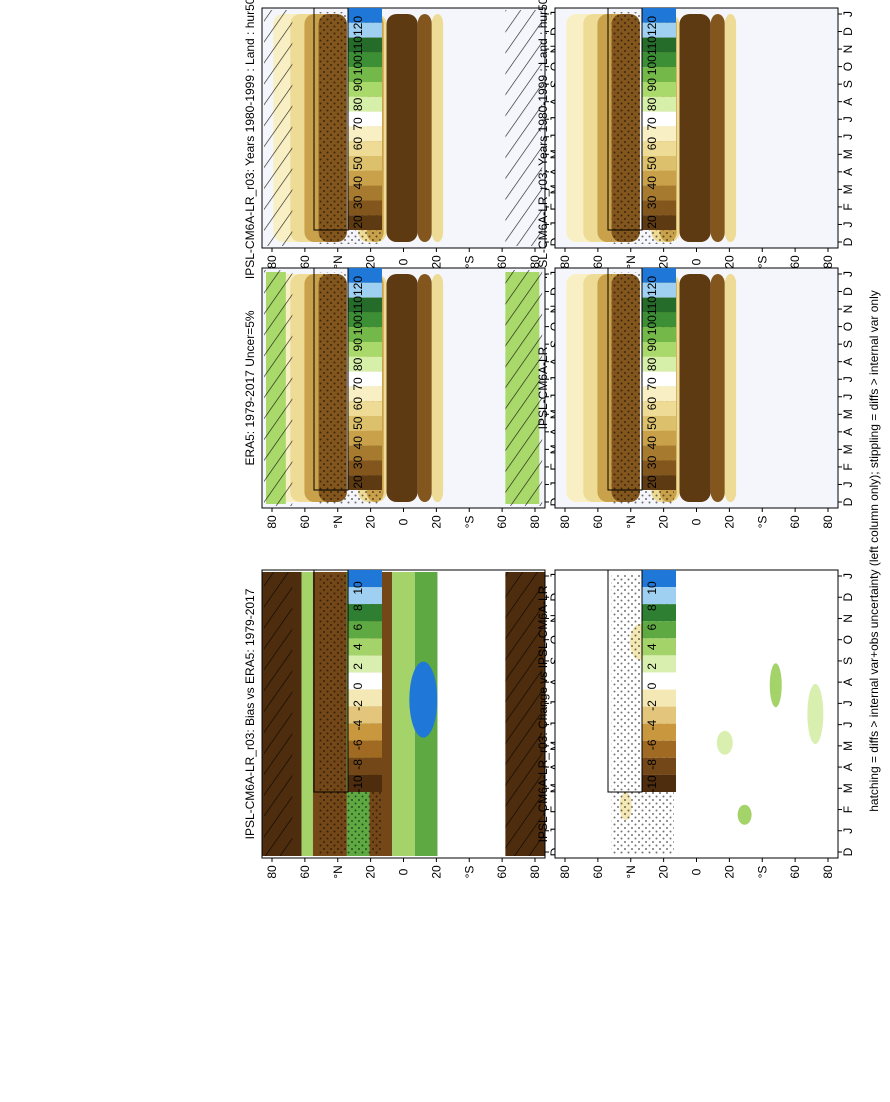 Image resolution: width=890 pixels, height=1102 pixels. I want to click on colorbar-label: 6, so click(652, 627).